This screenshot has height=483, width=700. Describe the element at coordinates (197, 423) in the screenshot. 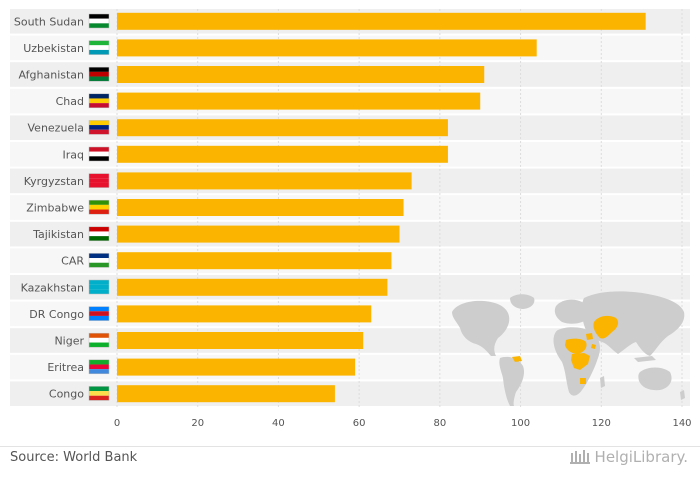

I see `x-tick-label: 20` at that location.